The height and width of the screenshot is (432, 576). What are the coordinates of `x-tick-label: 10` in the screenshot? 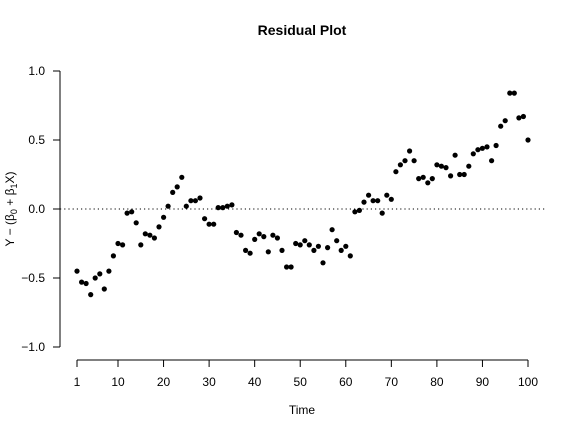 It's located at (118, 382).